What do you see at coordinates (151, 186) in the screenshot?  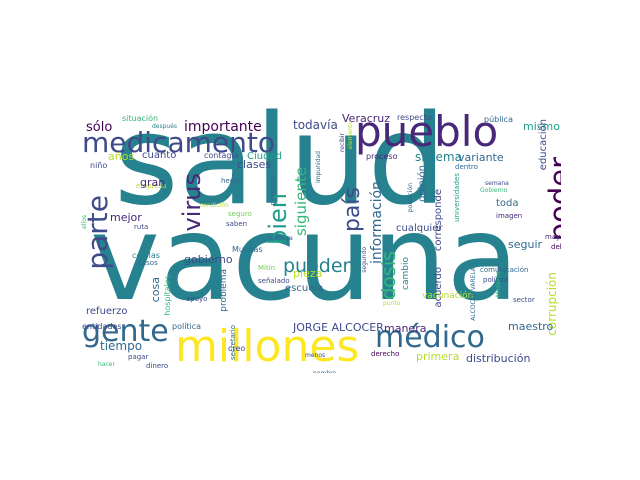 I see `word-empresa: empresa` at bounding box center [151, 186].